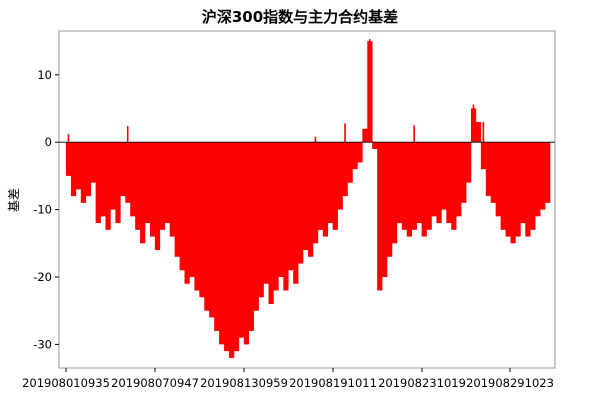  What do you see at coordinates (42, 210) in the screenshot?
I see `y-tick-label: -10` at bounding box center [42, 210].